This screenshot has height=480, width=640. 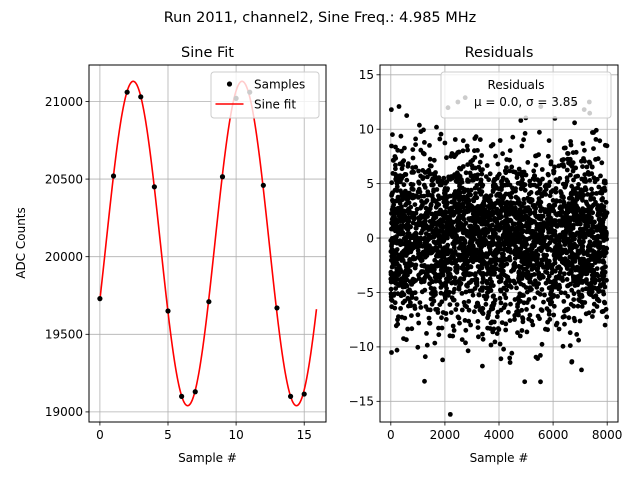 What do you see at coordinates (365, 293) in the screenshot?
I see `y-tick-label: −5` at bounding box center [365, 293].